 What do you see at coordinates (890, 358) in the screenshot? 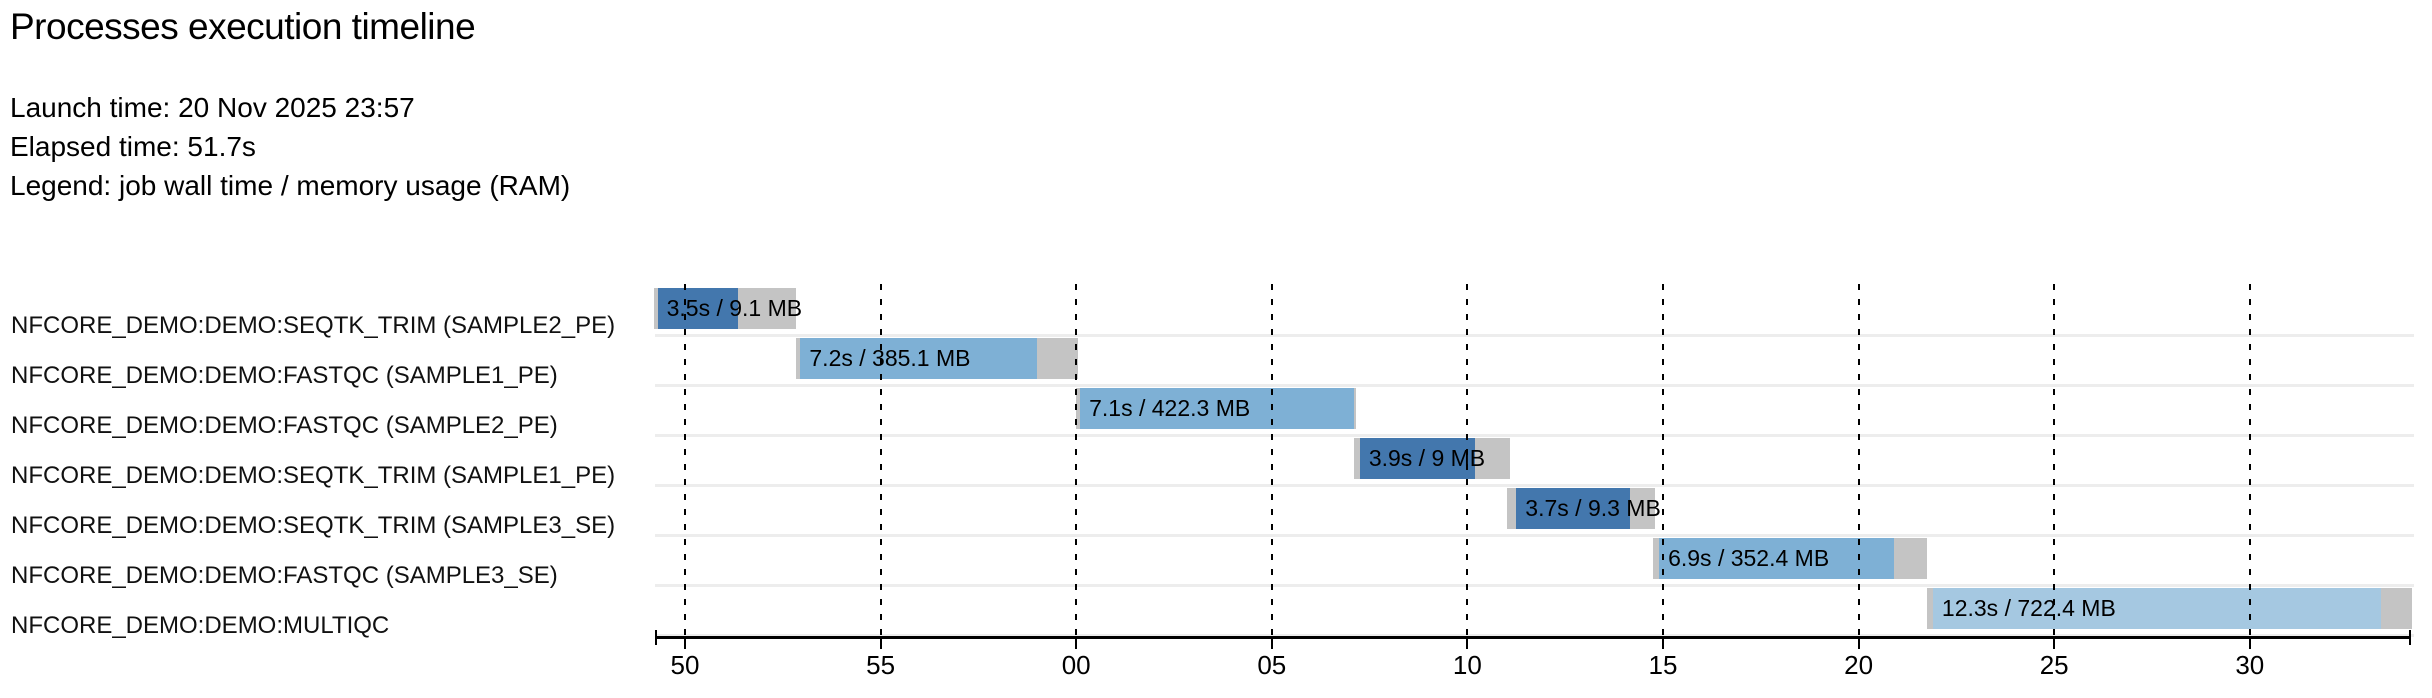
I see `task-bar-label: 7.2s / 385.1 MB` at bounding box center [890, 358].